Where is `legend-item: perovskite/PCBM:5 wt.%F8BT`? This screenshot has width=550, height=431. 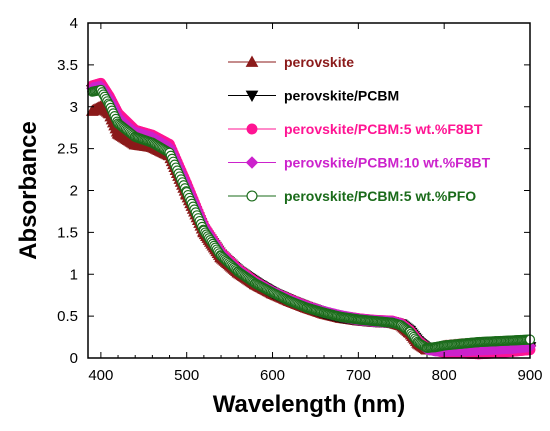
legend-item: perovskite/PCBM:5 wt.%F8BT is located at coordinates (355, 129).